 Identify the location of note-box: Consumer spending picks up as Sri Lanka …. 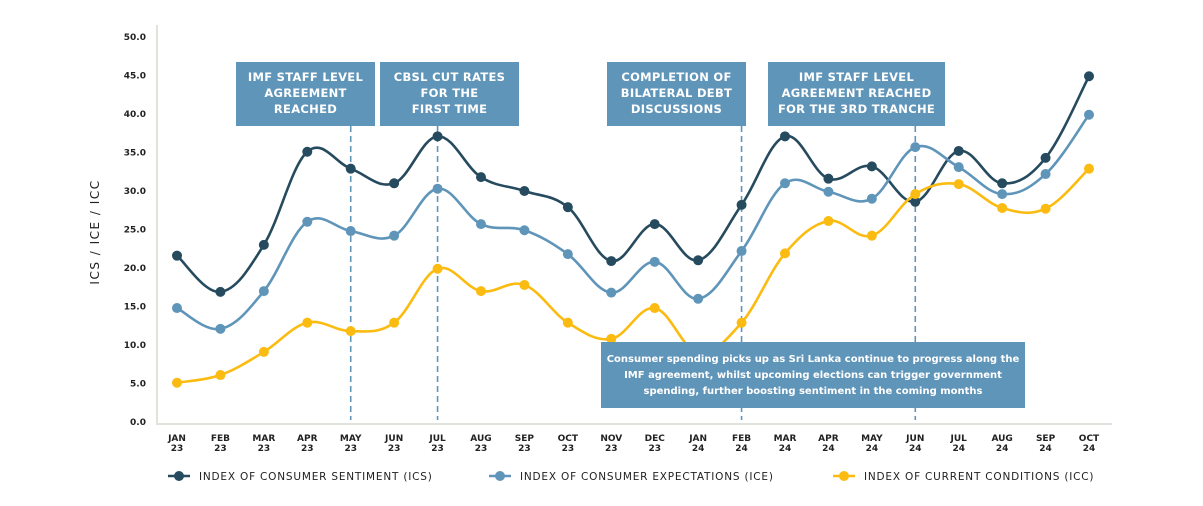
(813, 375).